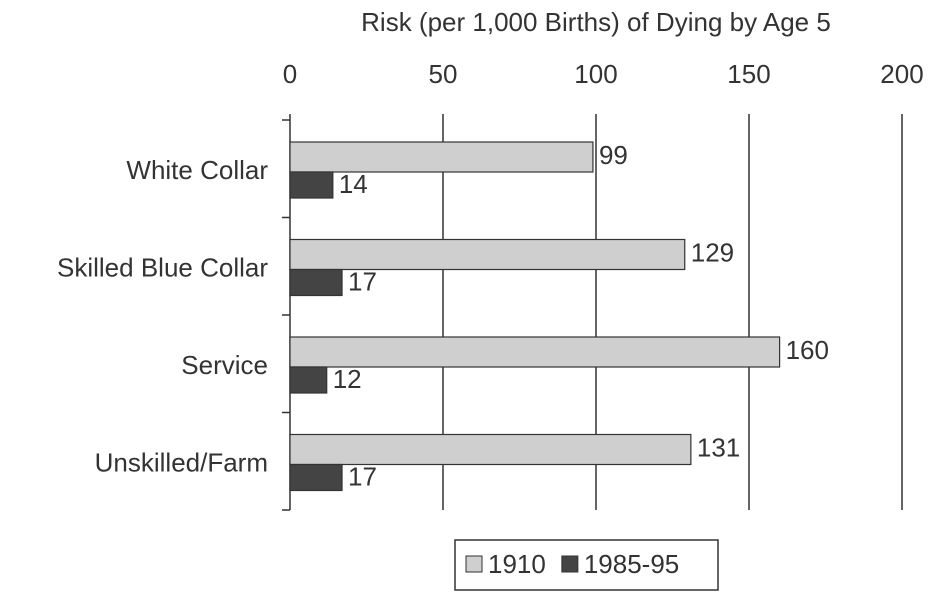 The width and height of the screenshot is (928, 594). What do you see at coordinates (517, 564) in the screenshot?
I see `legend-label: 1910` at bounding box center [517, 564].